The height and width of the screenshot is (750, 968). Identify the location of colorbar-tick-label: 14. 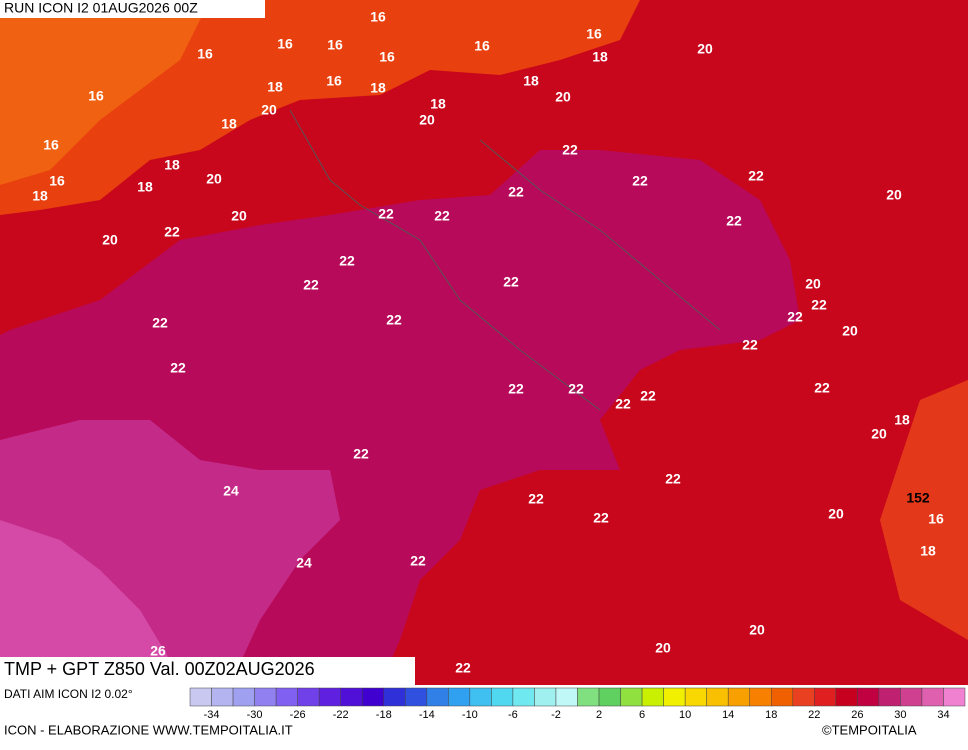
(728, 715).